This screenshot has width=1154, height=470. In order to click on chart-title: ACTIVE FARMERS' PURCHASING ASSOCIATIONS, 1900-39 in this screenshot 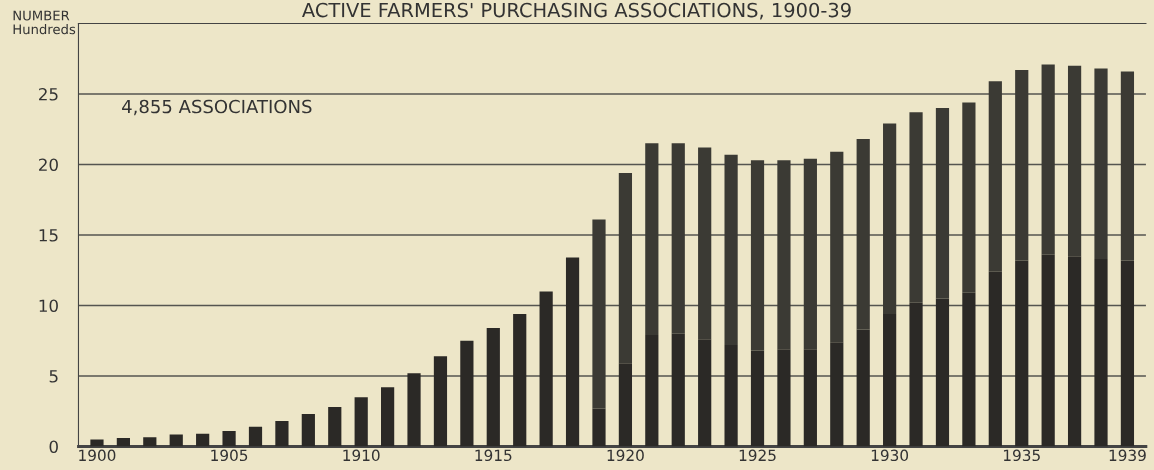, I will do `click(576, 11)`.